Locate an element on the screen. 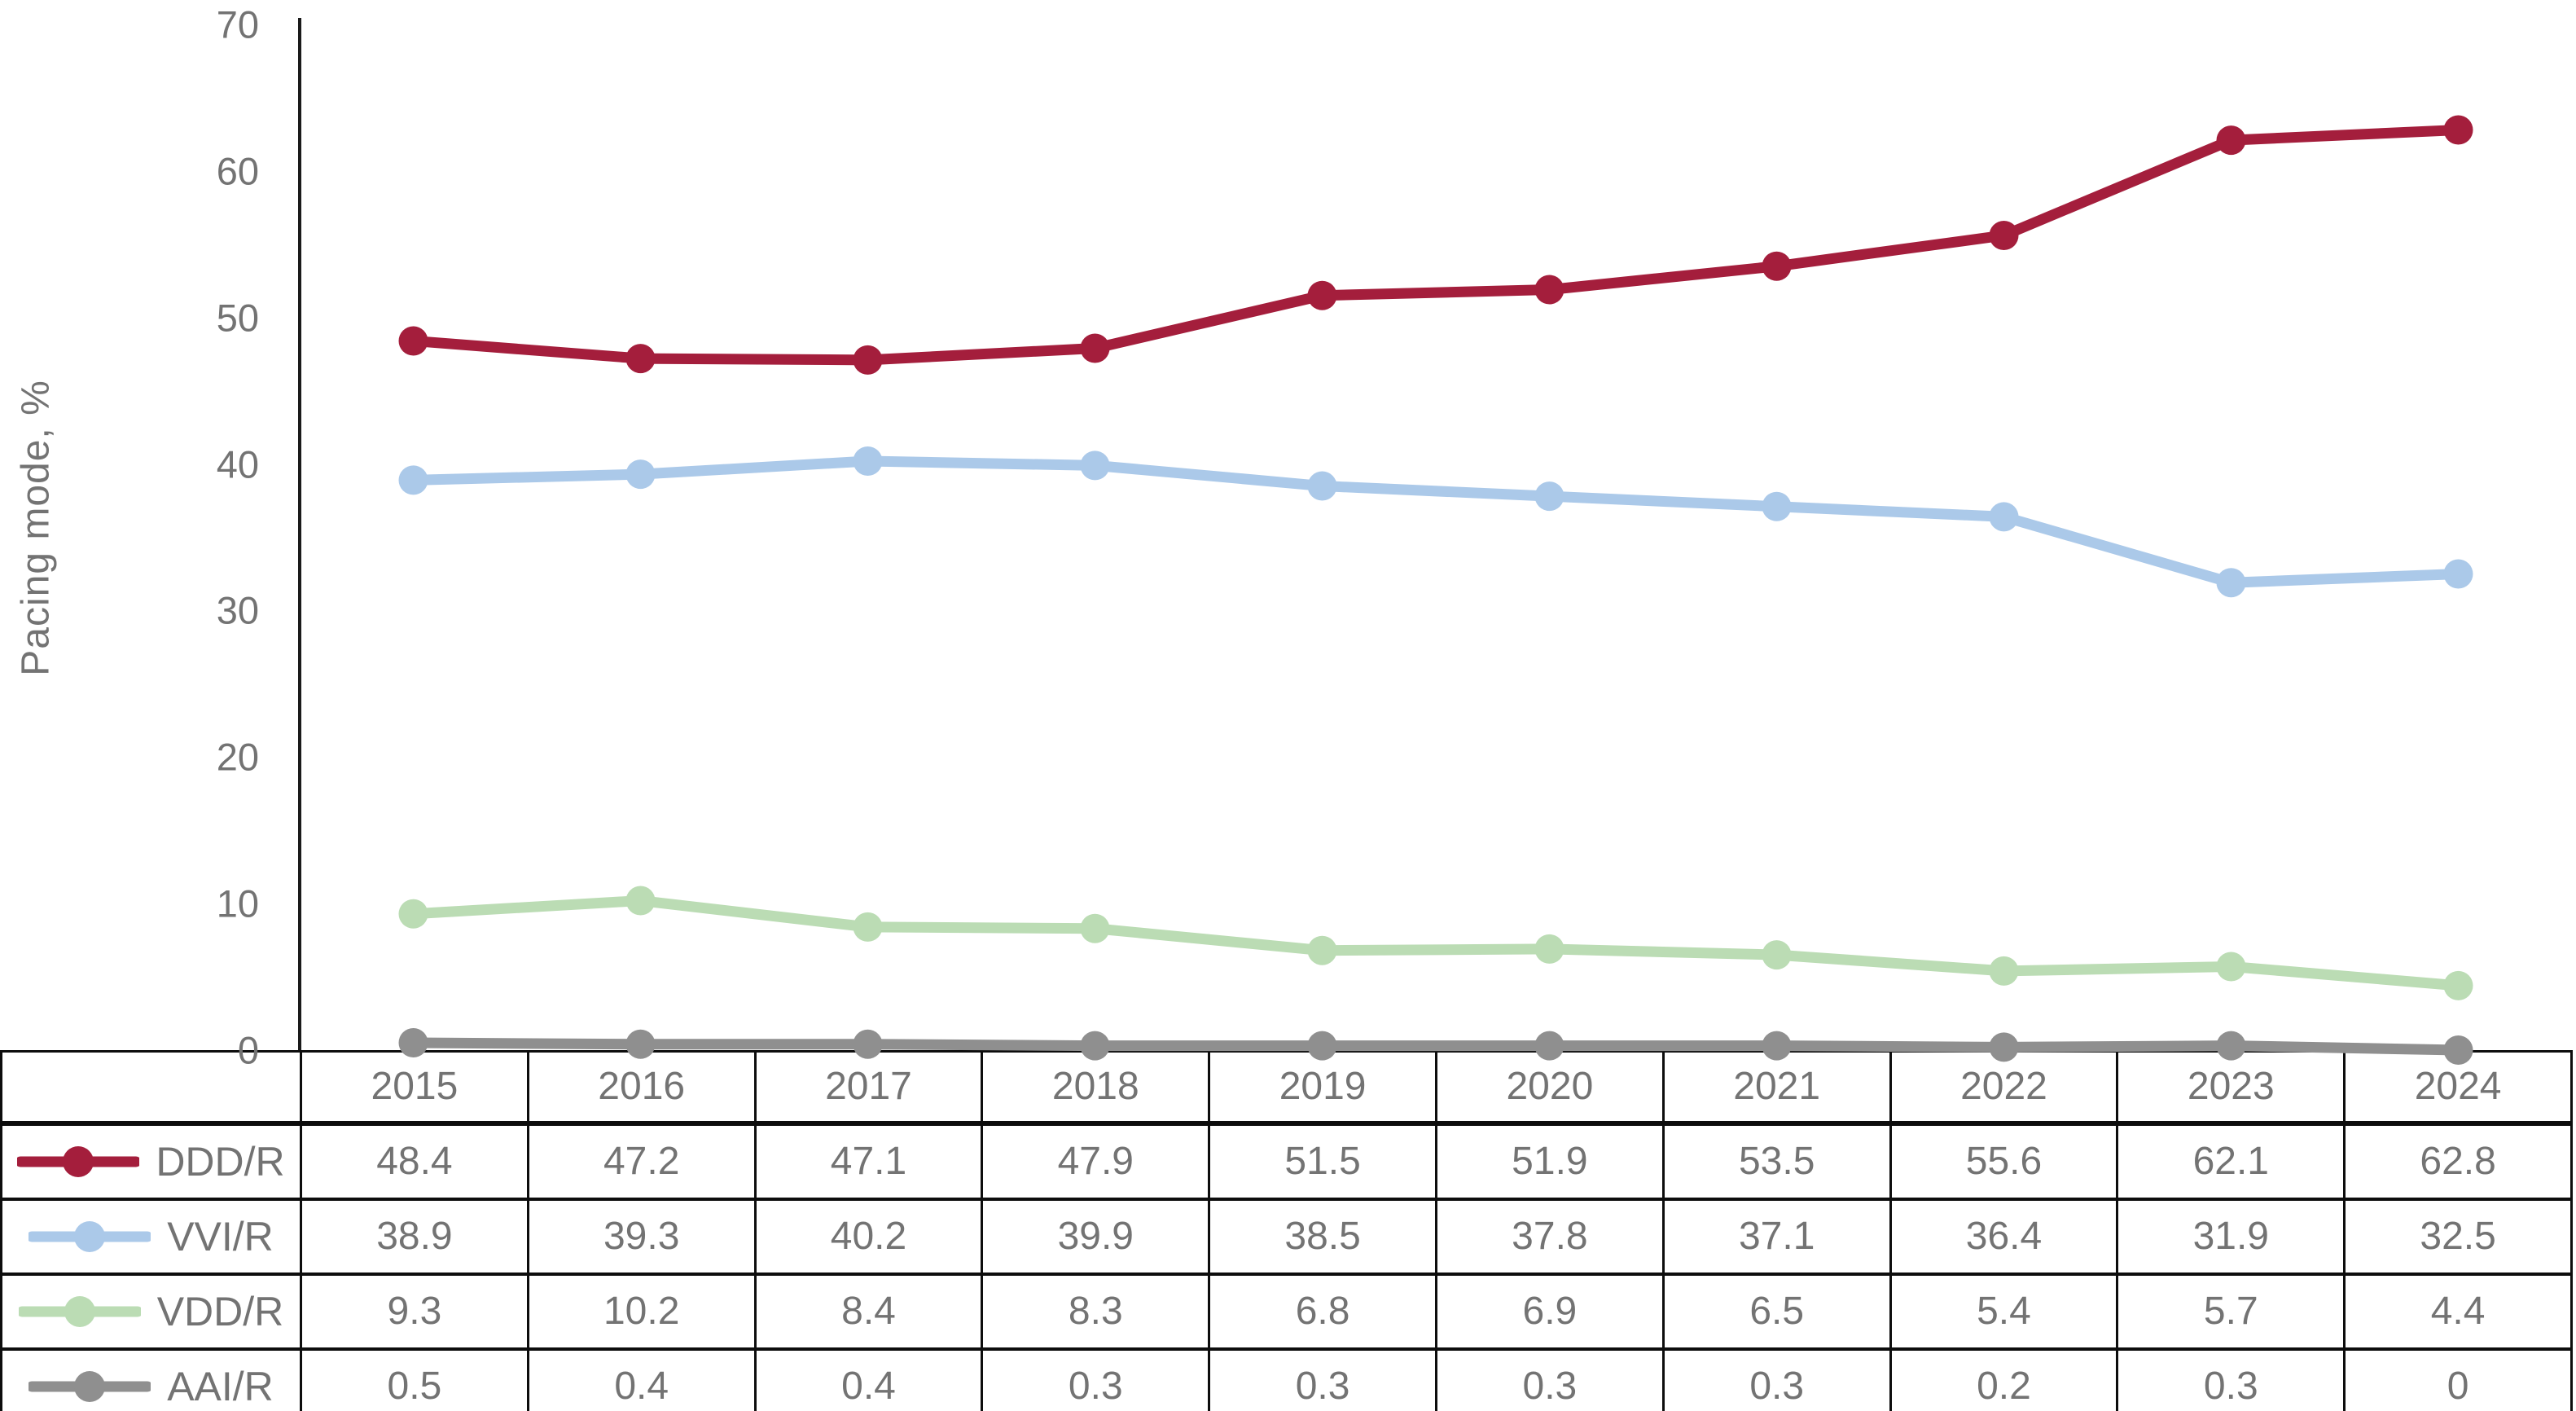  value-cell: 5.4 is located at coordinates (2004, 1312).